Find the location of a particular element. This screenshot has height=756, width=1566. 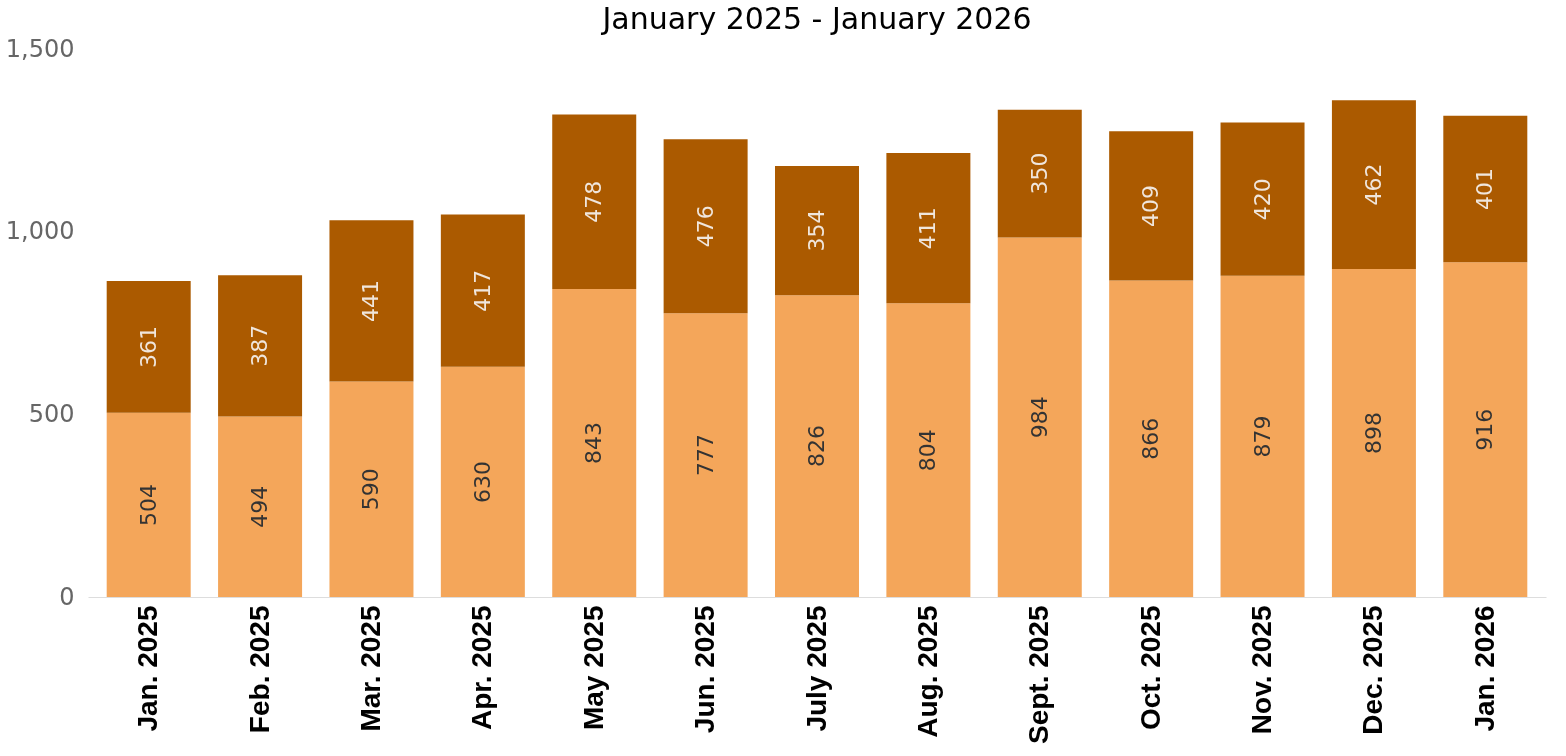

data-label: 420 is located at coordinates (1262, 199).